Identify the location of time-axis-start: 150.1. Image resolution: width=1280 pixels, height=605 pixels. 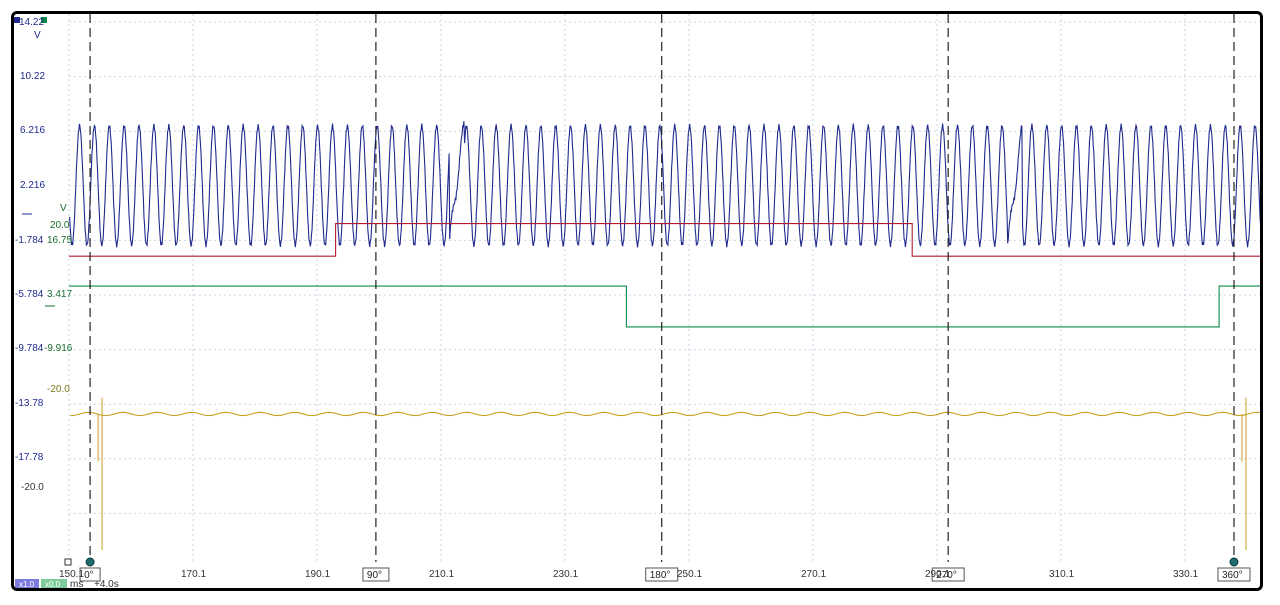
(71, 574).